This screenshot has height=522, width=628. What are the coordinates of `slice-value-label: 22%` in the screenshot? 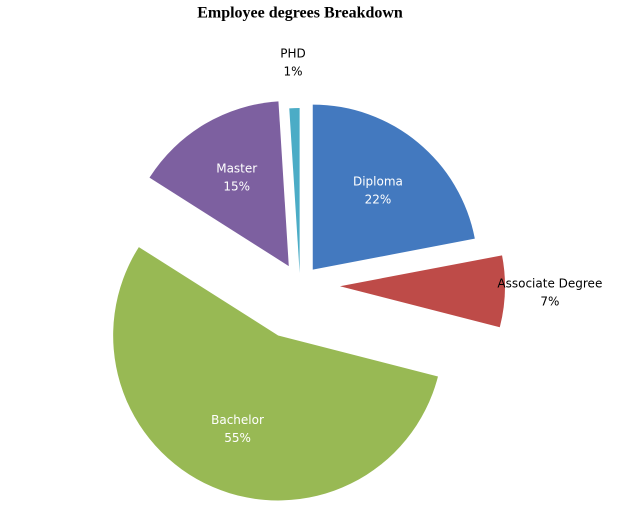 It's located at (378, 199).